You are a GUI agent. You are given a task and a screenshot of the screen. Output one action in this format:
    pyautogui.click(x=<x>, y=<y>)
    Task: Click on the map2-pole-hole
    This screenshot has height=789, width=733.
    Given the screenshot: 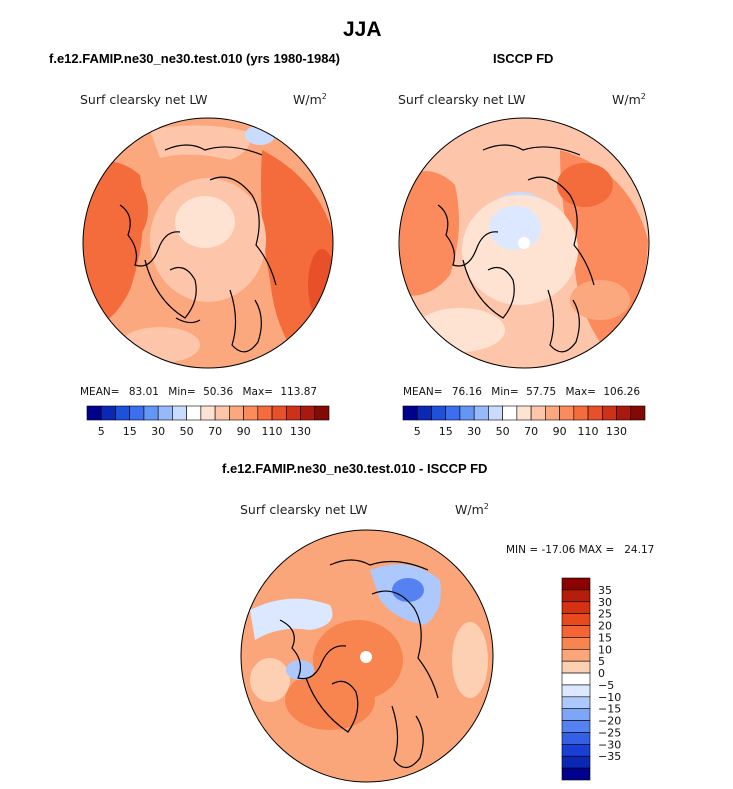 What is the action you would take?
    pyautogui.click(x=524, y=243)
    